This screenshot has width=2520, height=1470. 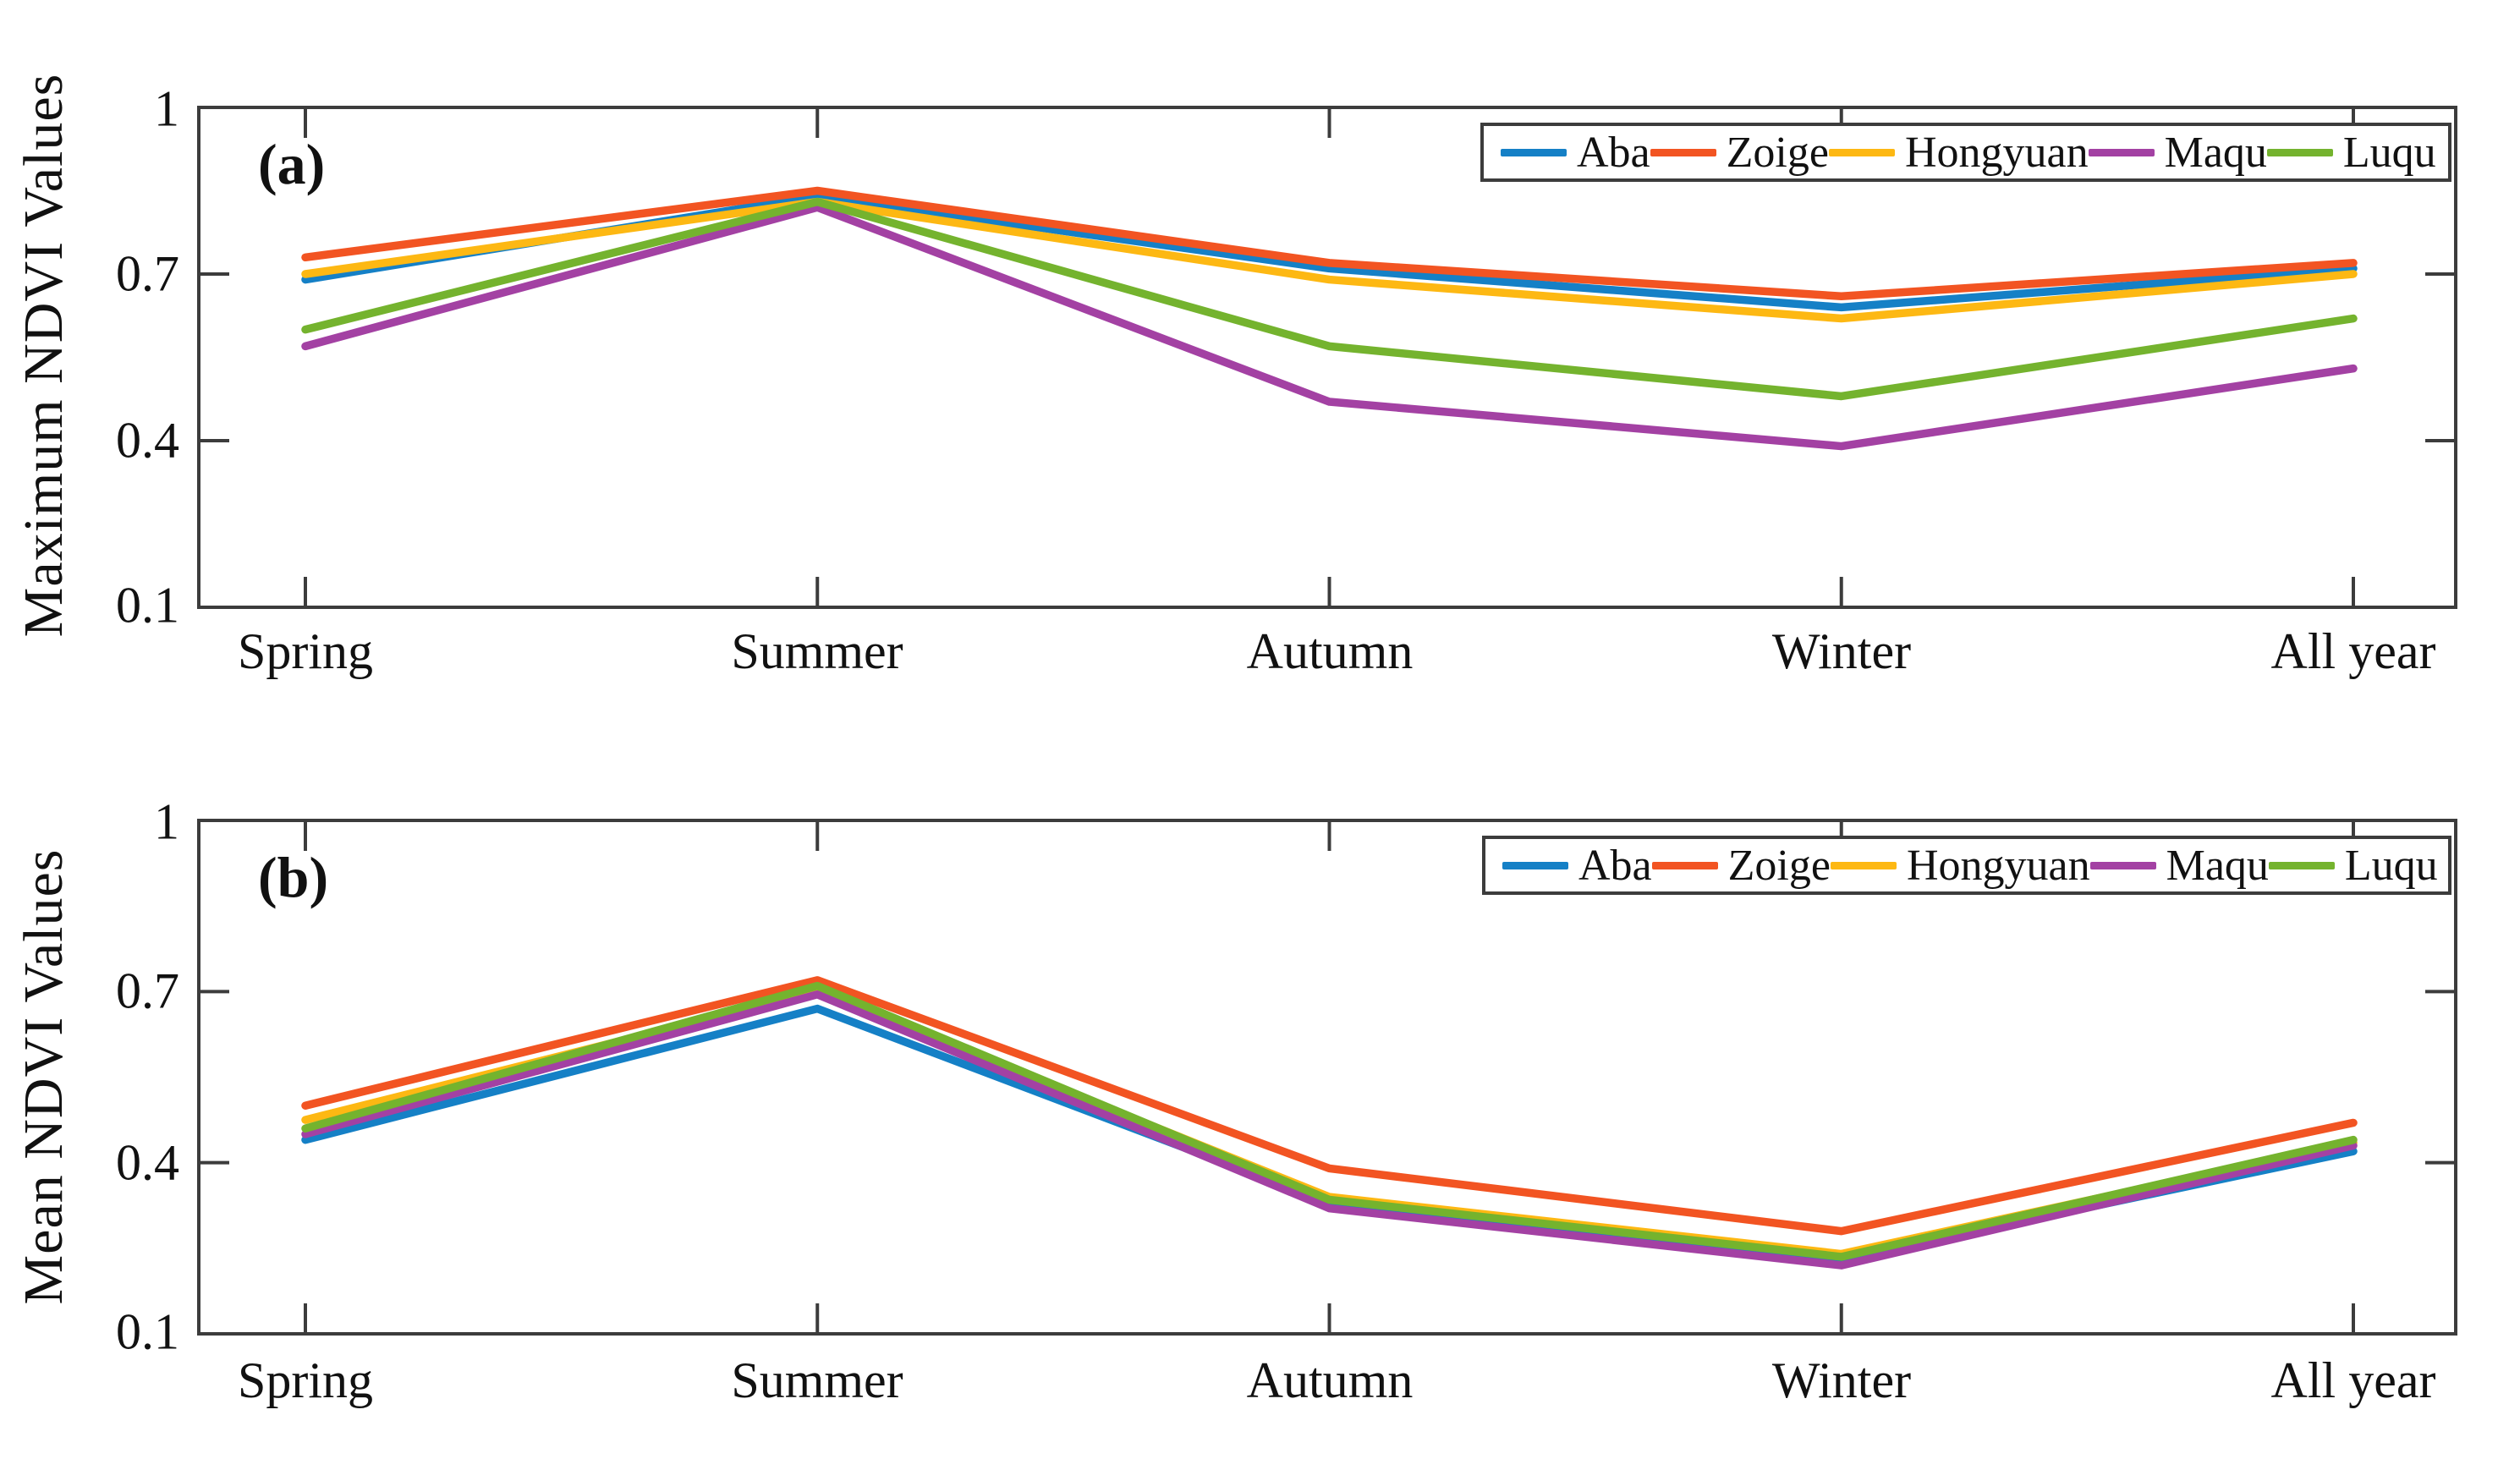 What do you see at coordinates (292, 164) in the screenshot?
I see `panel-a-tag: (a)` at bounding box center [292, 164].